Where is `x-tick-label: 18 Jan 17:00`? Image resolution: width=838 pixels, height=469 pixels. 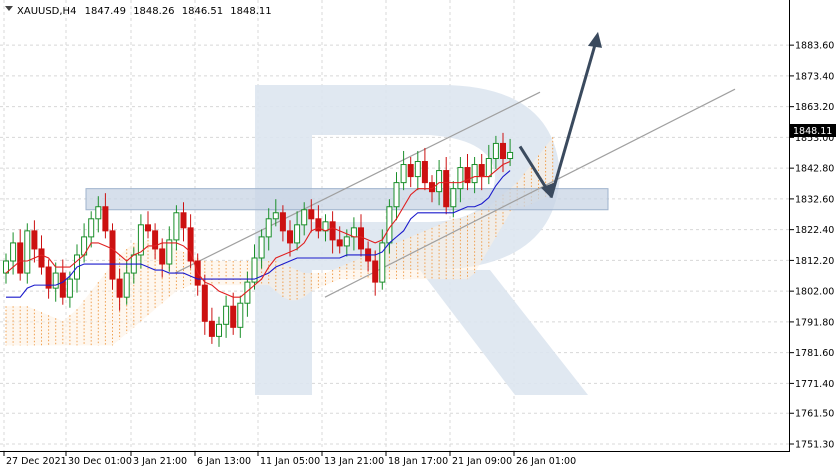 x-tick-label: 18 Jan 17:00 is located at coordinates (418, 461).